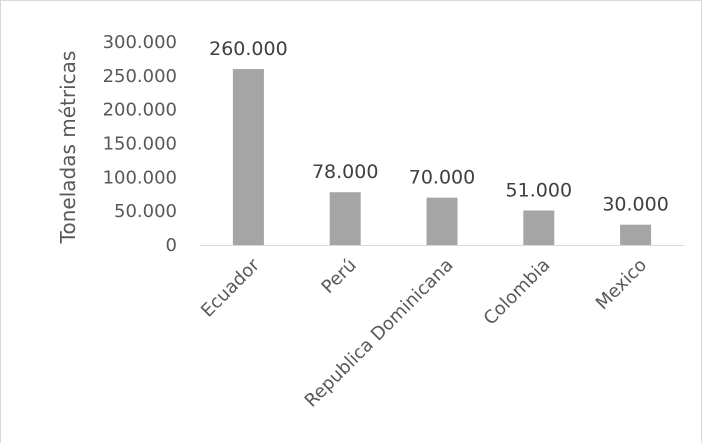  Describe the element at coordinates (171, 245) in the screenshot. I see `y-tick-label: 0` at that location.